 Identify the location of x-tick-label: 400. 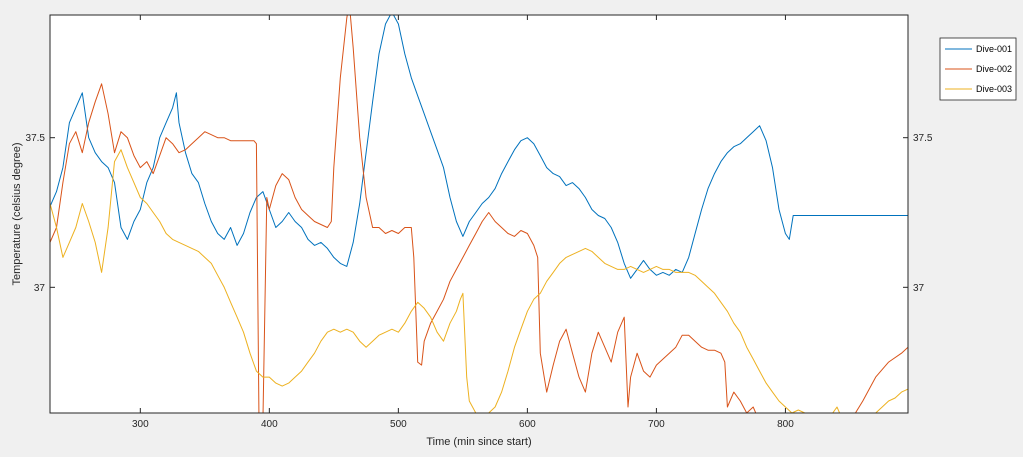
(269, 424).